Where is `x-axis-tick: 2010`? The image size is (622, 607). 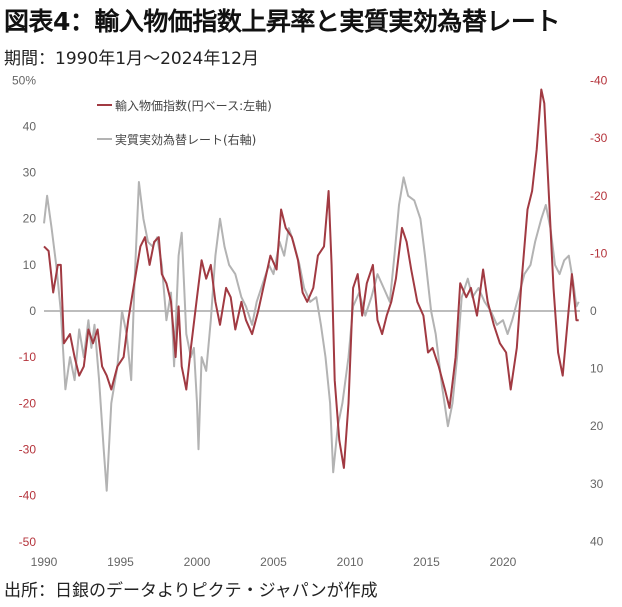 x-axis-tick: 2010 is located at coordinates (350, 562).